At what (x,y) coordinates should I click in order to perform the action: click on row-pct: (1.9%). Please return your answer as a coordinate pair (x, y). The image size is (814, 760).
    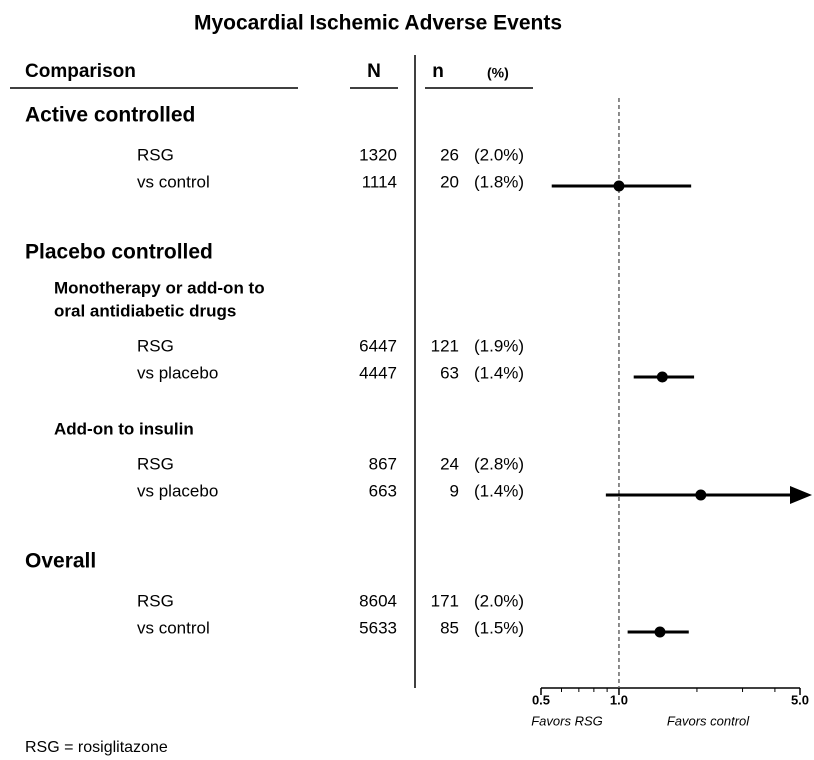
    Looking at the image, I should click on (499, 345).